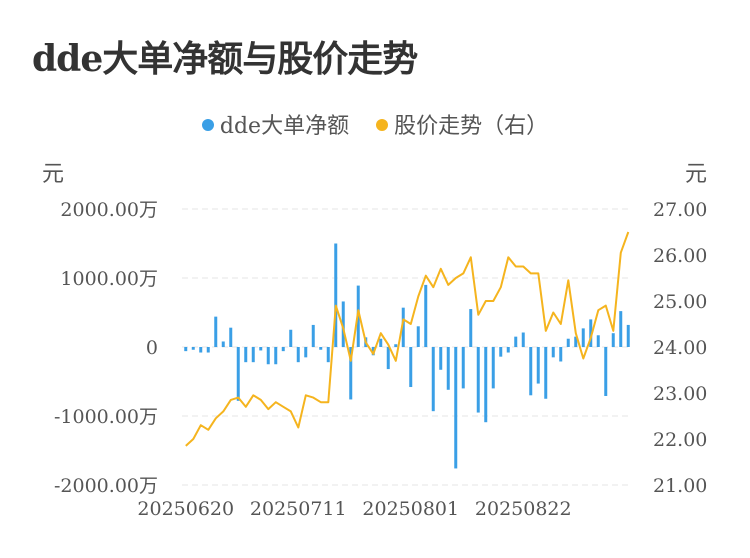 Image resolution: width=750 pixels, height=558 pixels. Describe the element at coordinates (225, 59) in the screenshot. I see `chart-title: dde大单净额与股价走势` at that location.